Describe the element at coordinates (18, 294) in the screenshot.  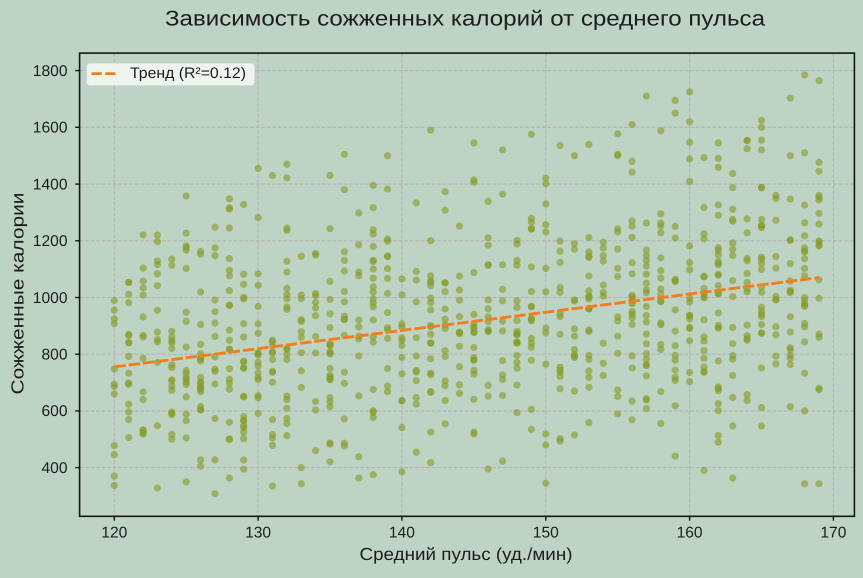
I see `svg-text: Сожженные калории` at that location.